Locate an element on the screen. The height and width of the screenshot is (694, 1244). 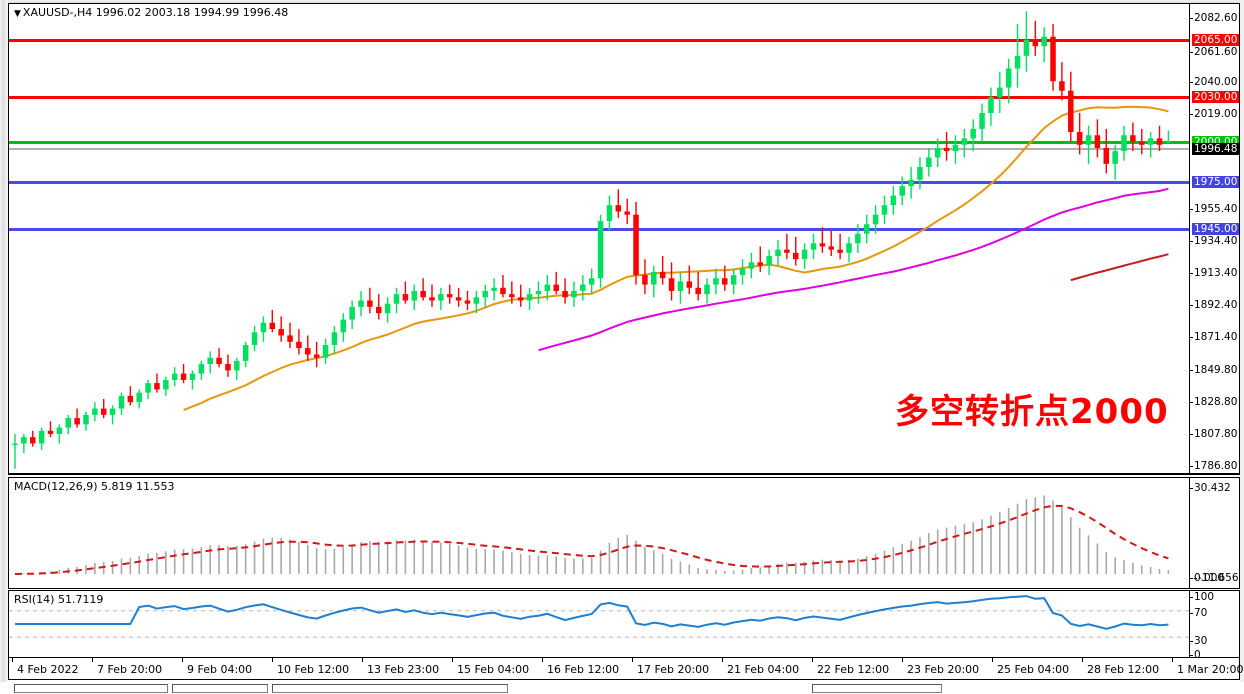
rsi-tick: 100 is located at coordinates (1202, 597).